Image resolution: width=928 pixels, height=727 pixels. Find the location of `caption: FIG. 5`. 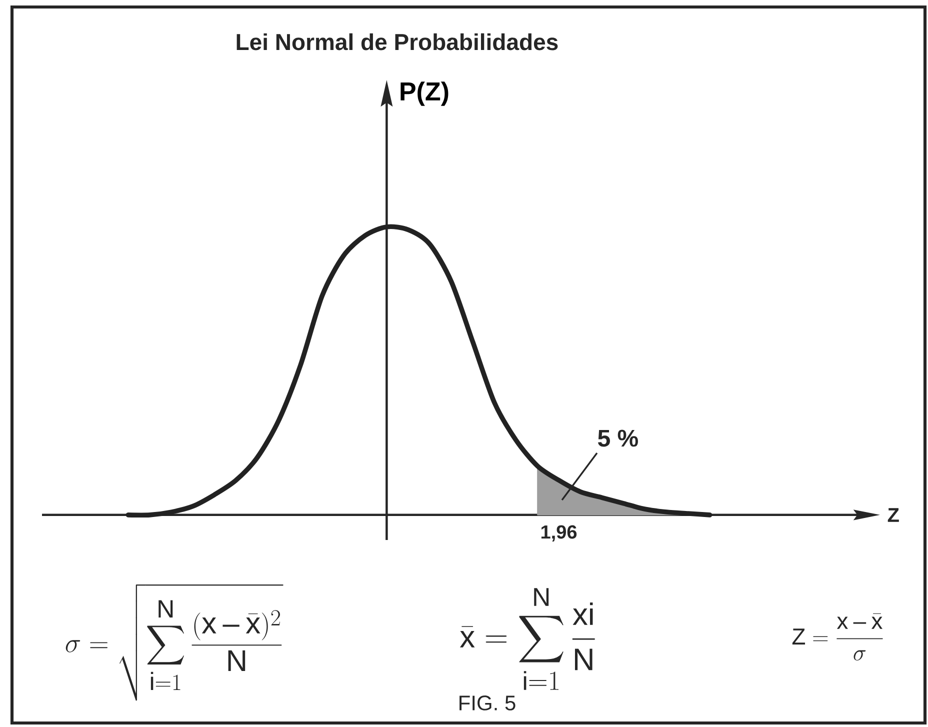

caption: FIG. 5 is located at coordinates (488, 703).